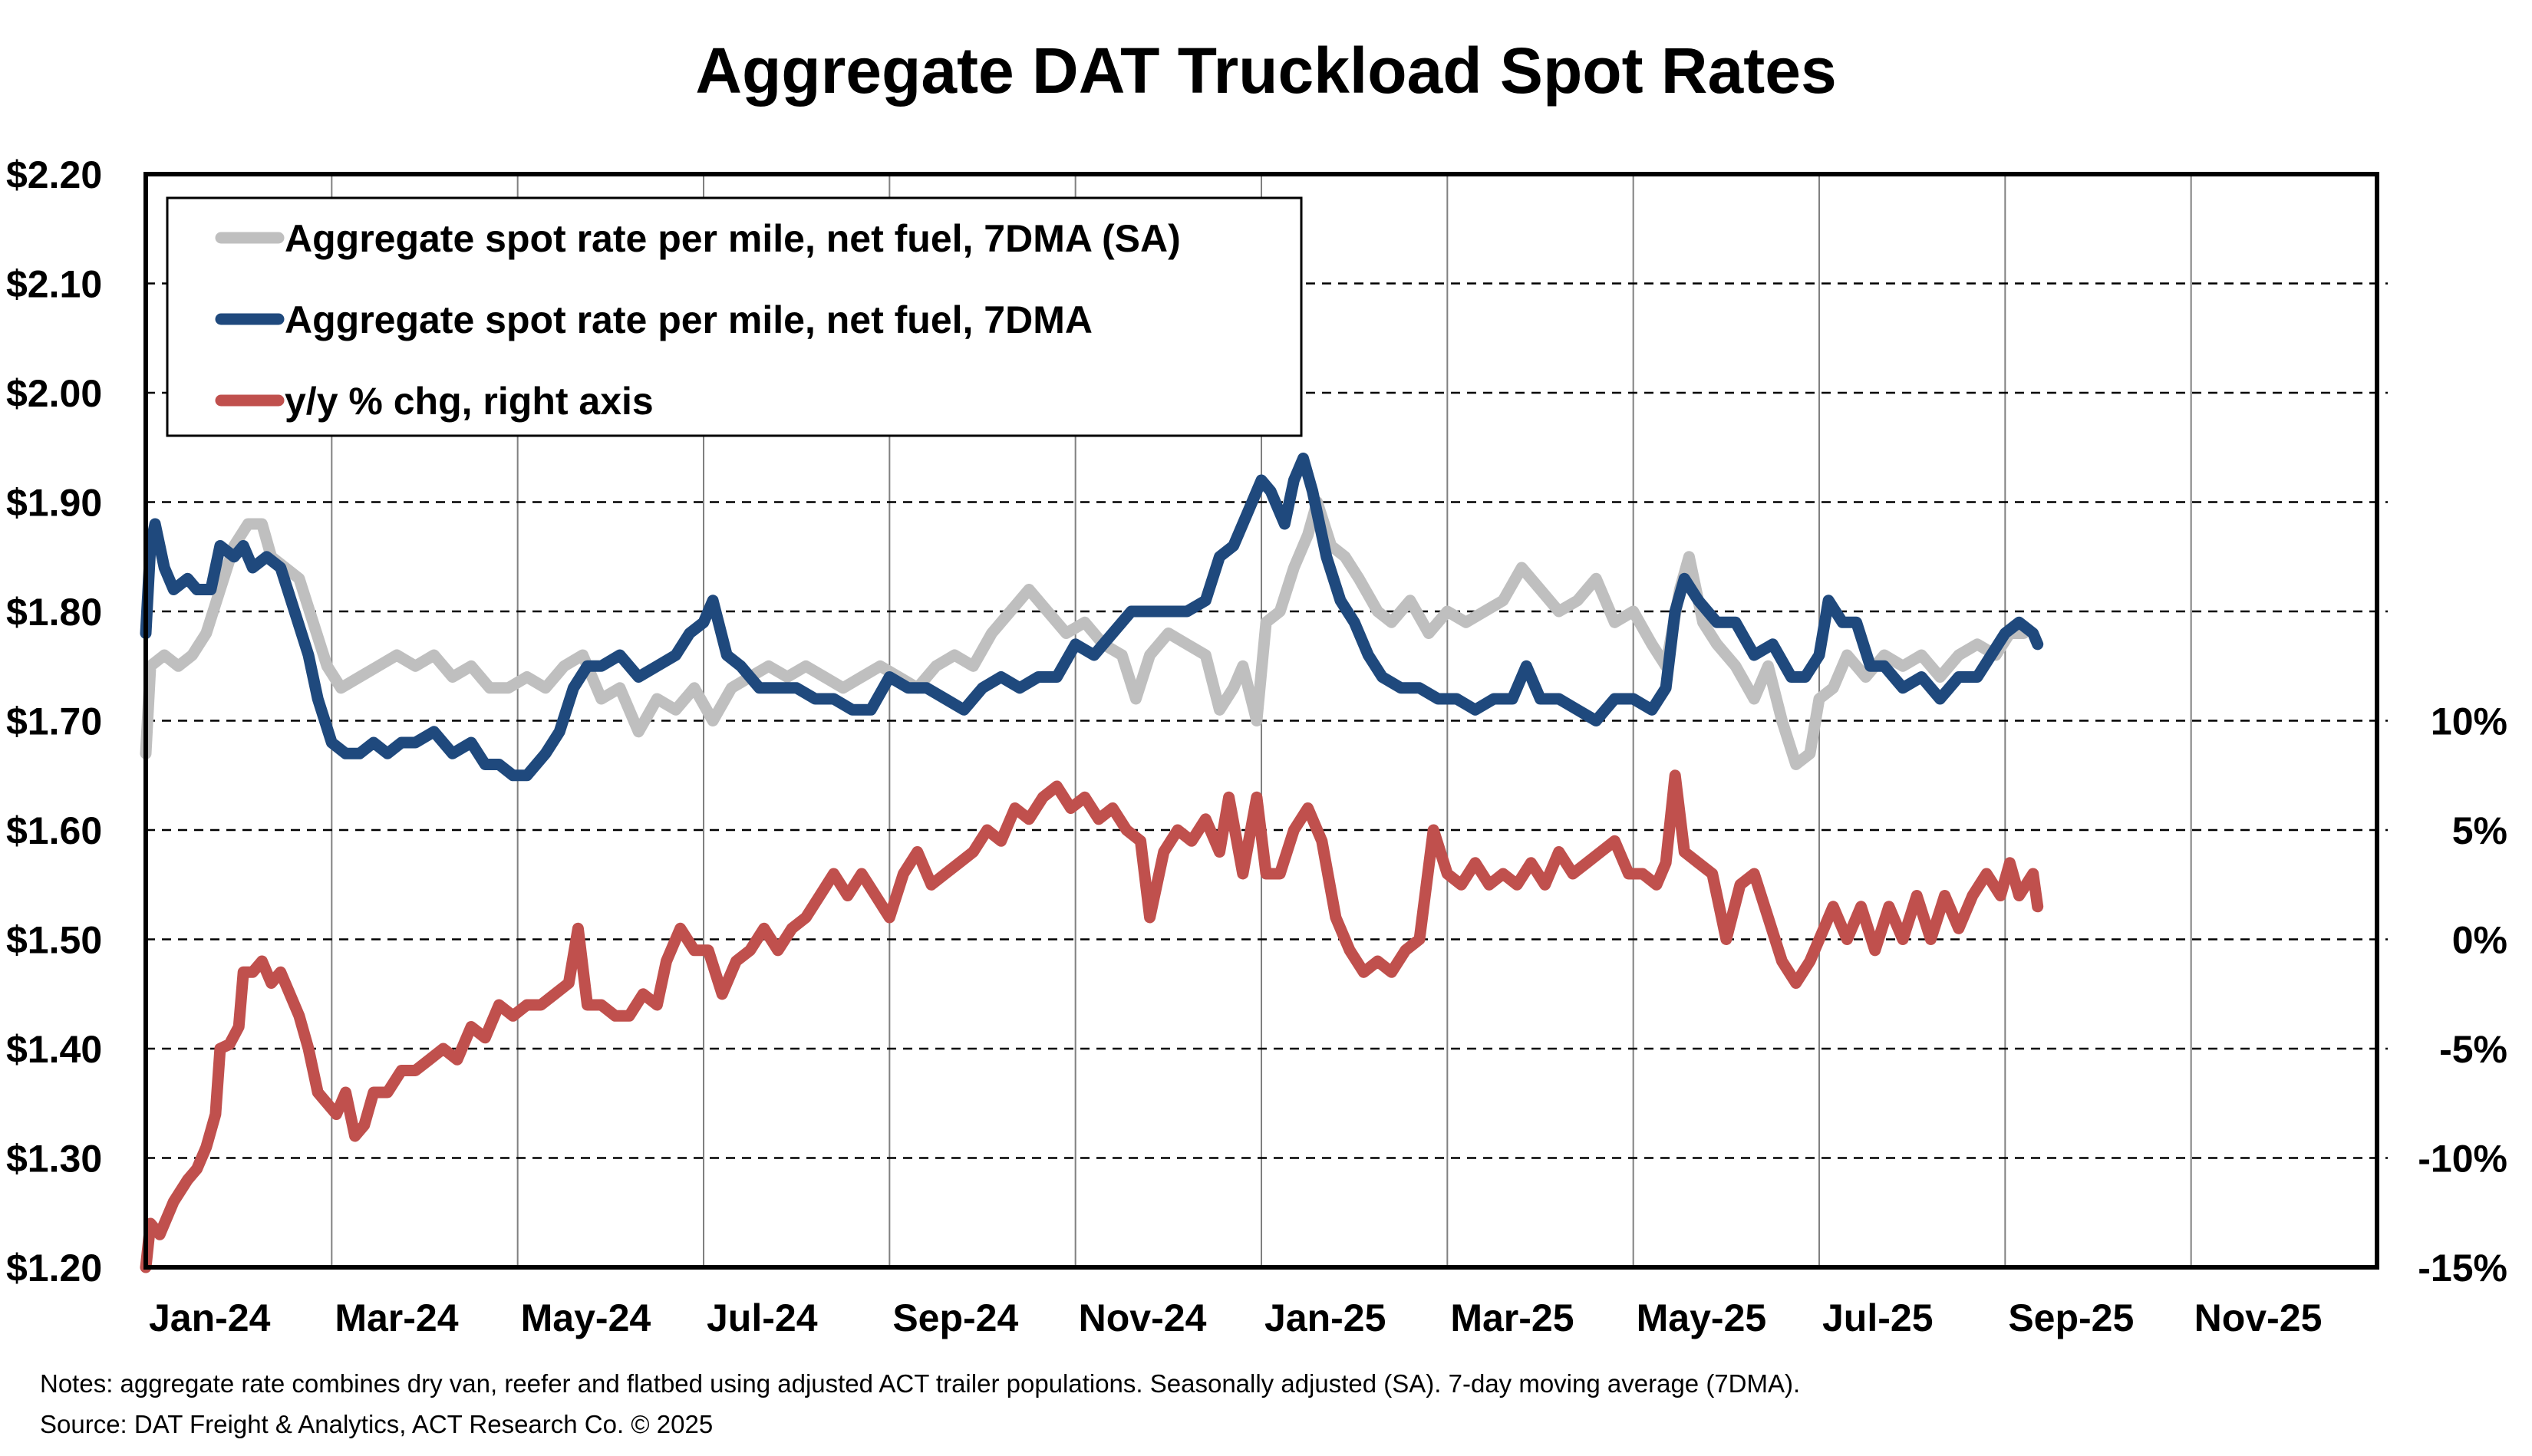  Describe the element at coordinates (1878, 1317) in the screenshot. I see `x-axis-tick-label: Jul-25` at that location.